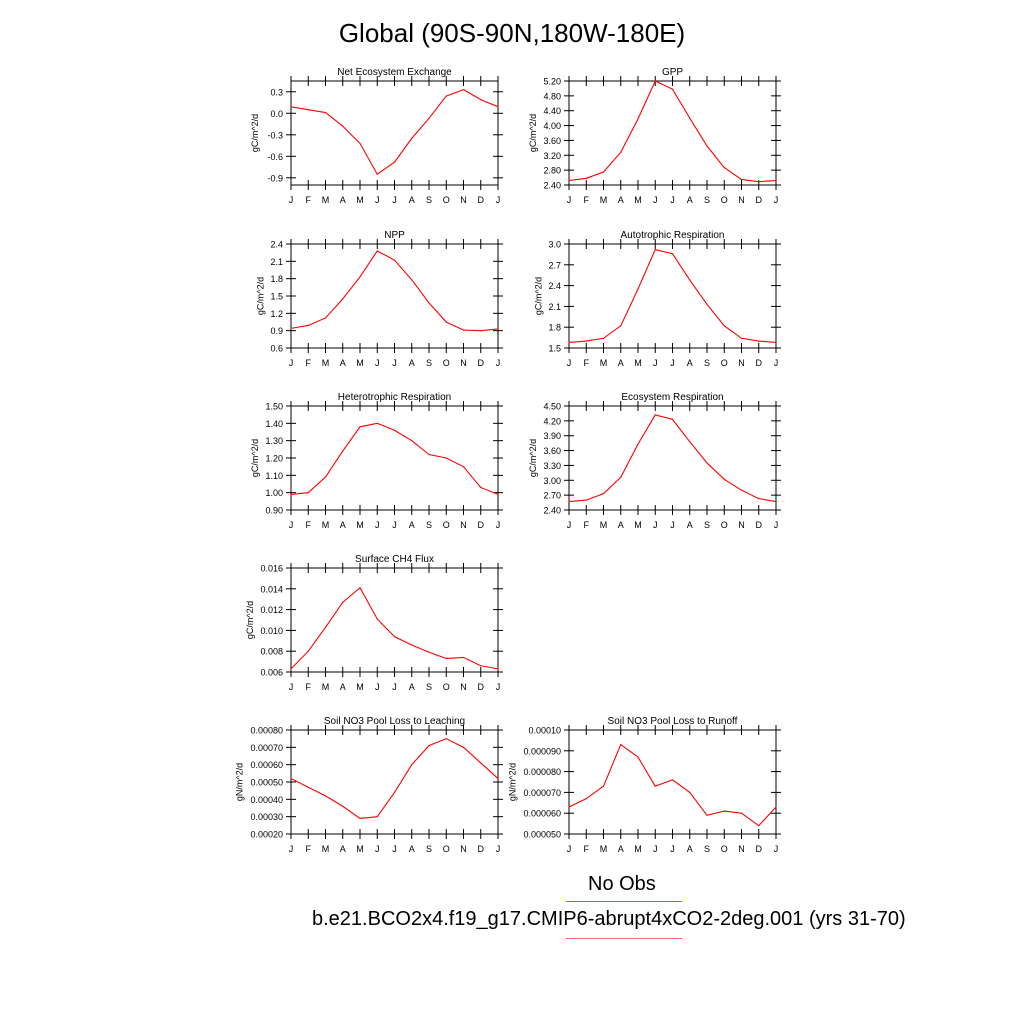  Describe the element at coordinates (622, 884) in the screenshot. I see `legend-label-no-obs: No Obs` at that location.